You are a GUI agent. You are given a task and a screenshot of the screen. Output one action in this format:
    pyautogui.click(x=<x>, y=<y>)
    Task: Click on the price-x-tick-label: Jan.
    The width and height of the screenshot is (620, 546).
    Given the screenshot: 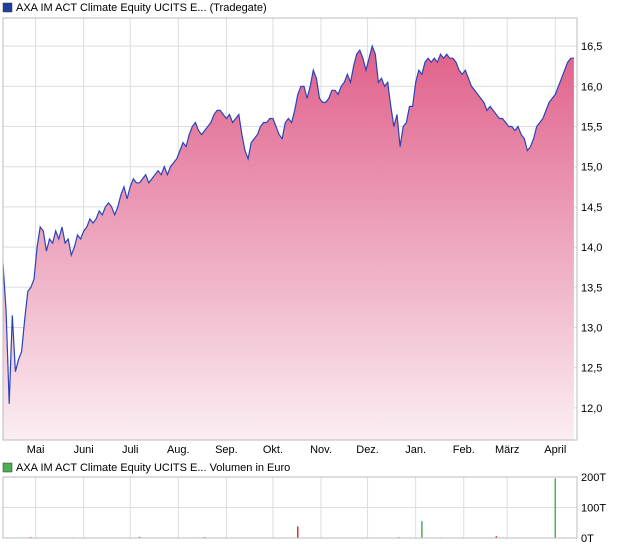 What is the action you would take?
    pyautogui.click(x=415, y=450)
    